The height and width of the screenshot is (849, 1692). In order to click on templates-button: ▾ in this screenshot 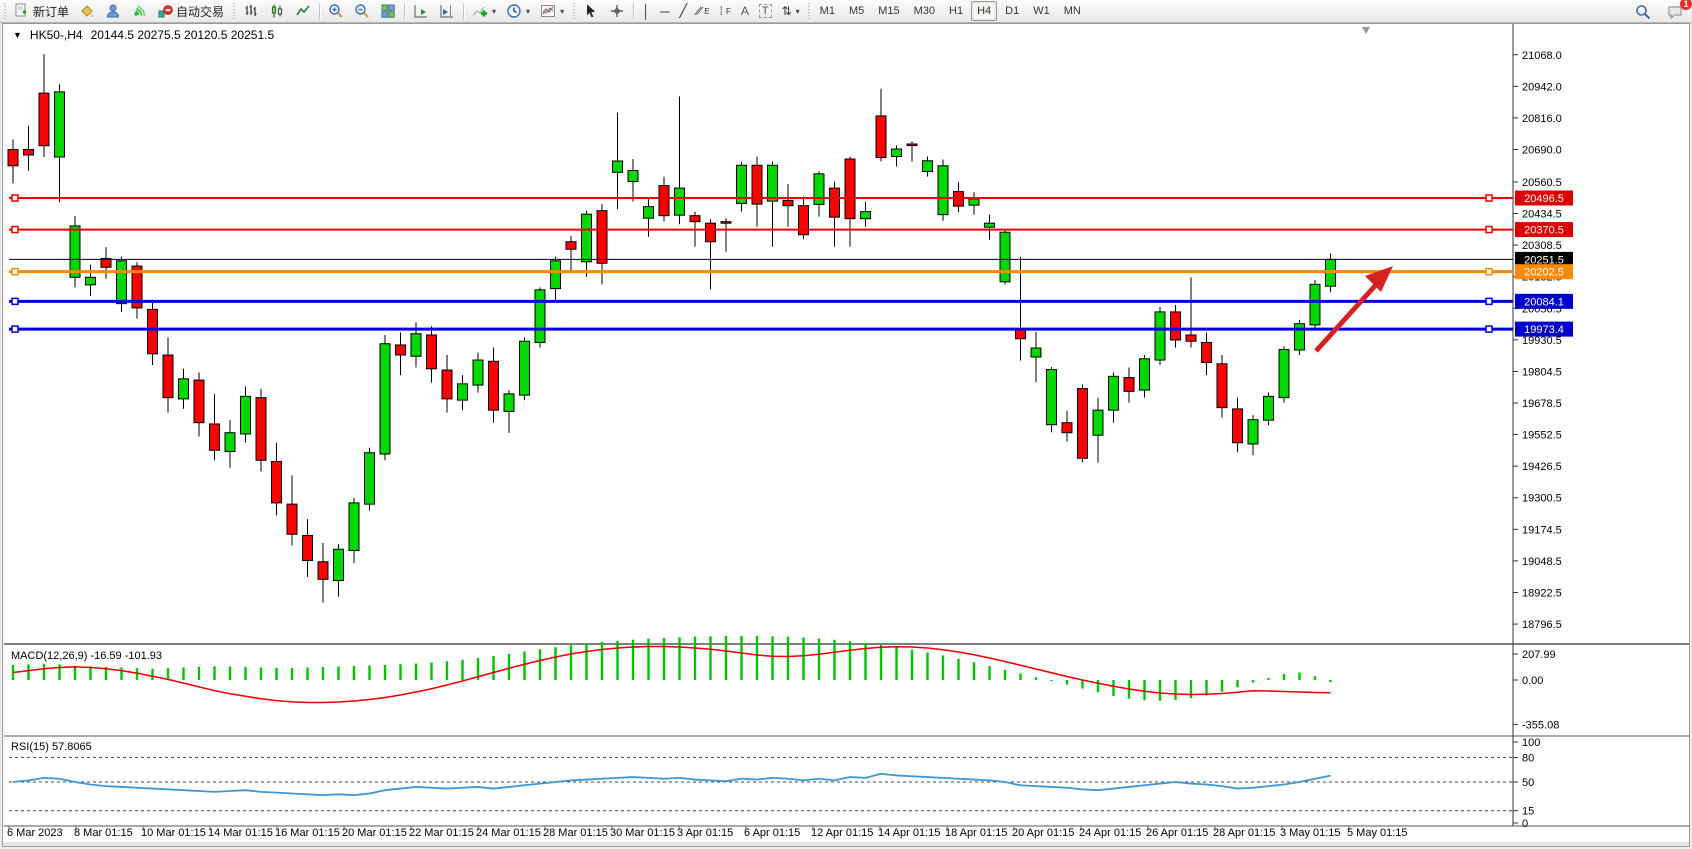, I will do `click(552, 11)`.